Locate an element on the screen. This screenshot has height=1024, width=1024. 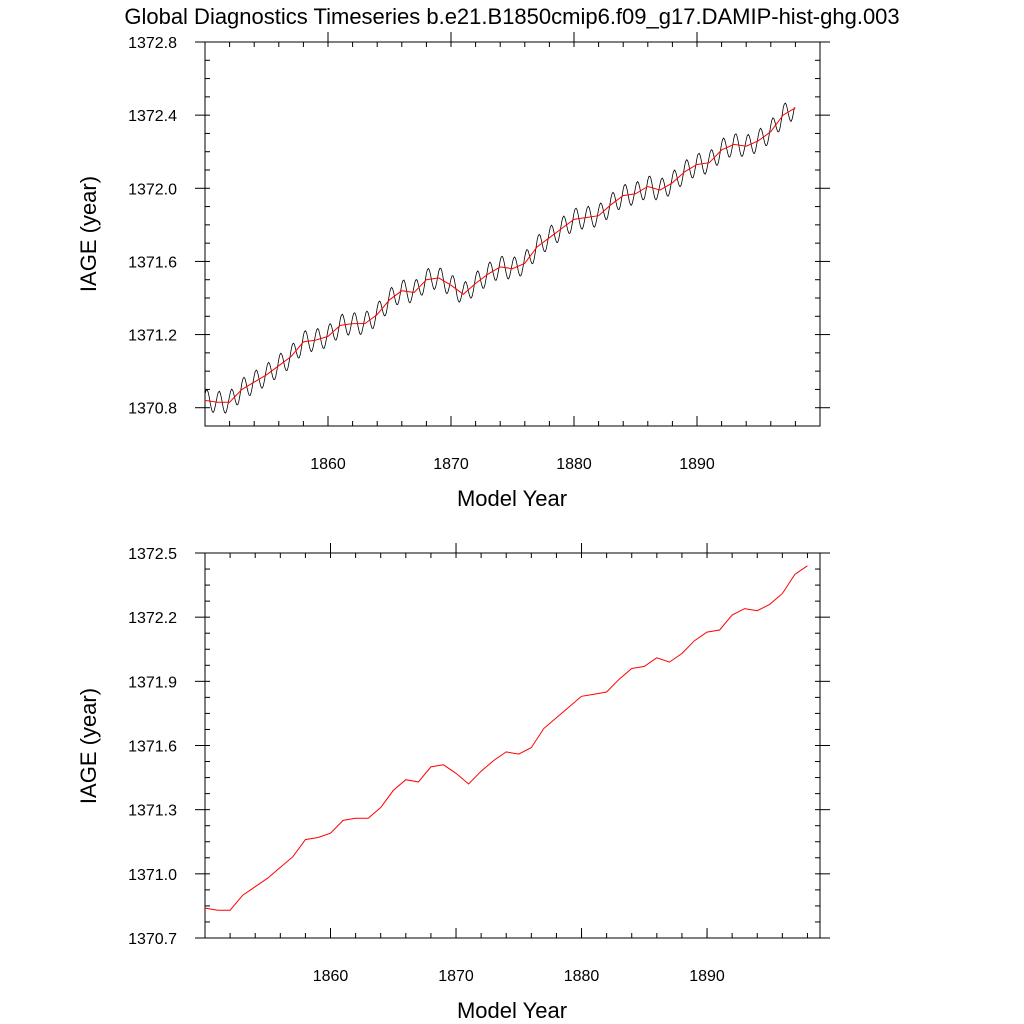
top-x-axis-title: Model Year is located at coordinates (512, 498).